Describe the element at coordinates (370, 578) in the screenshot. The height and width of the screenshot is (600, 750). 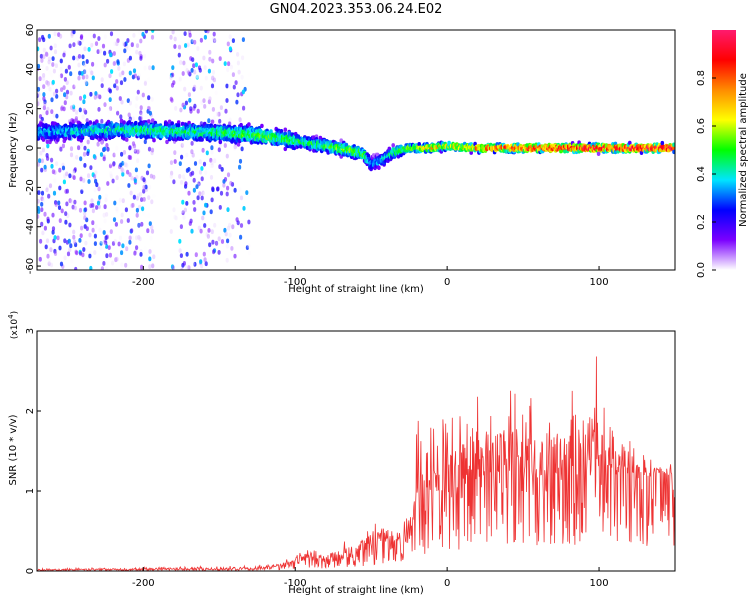
I see `snr-x-ticks: -200 -100 0 100` at that location.